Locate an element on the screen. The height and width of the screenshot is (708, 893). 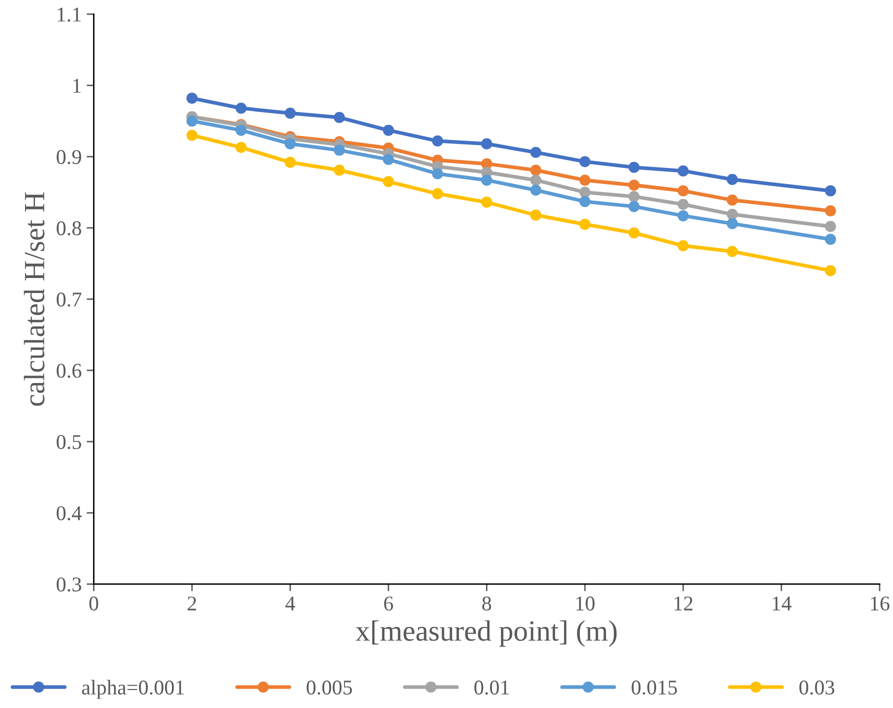
y-tick-label: 1 is located at coordinates (77, 85).